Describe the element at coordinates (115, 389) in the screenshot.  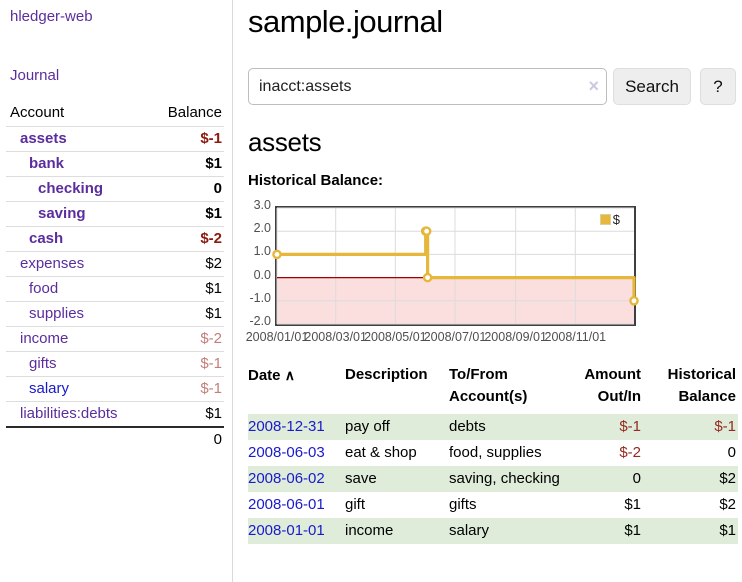
I see `account-row-salary: salary $-1` at that location.